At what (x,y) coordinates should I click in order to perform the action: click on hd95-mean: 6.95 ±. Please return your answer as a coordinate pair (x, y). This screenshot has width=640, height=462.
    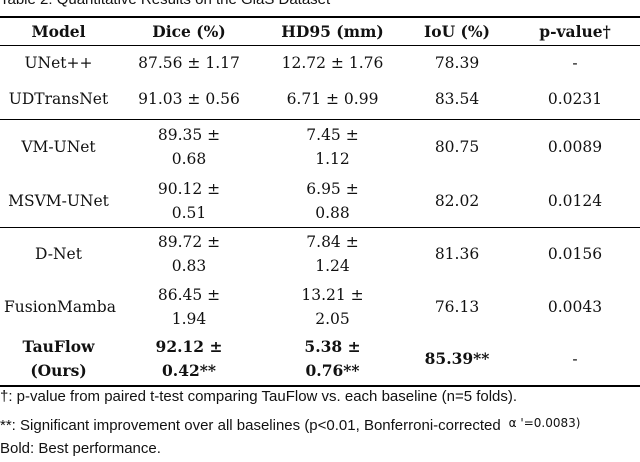
    Looking at the image, I should click on (332, 188).